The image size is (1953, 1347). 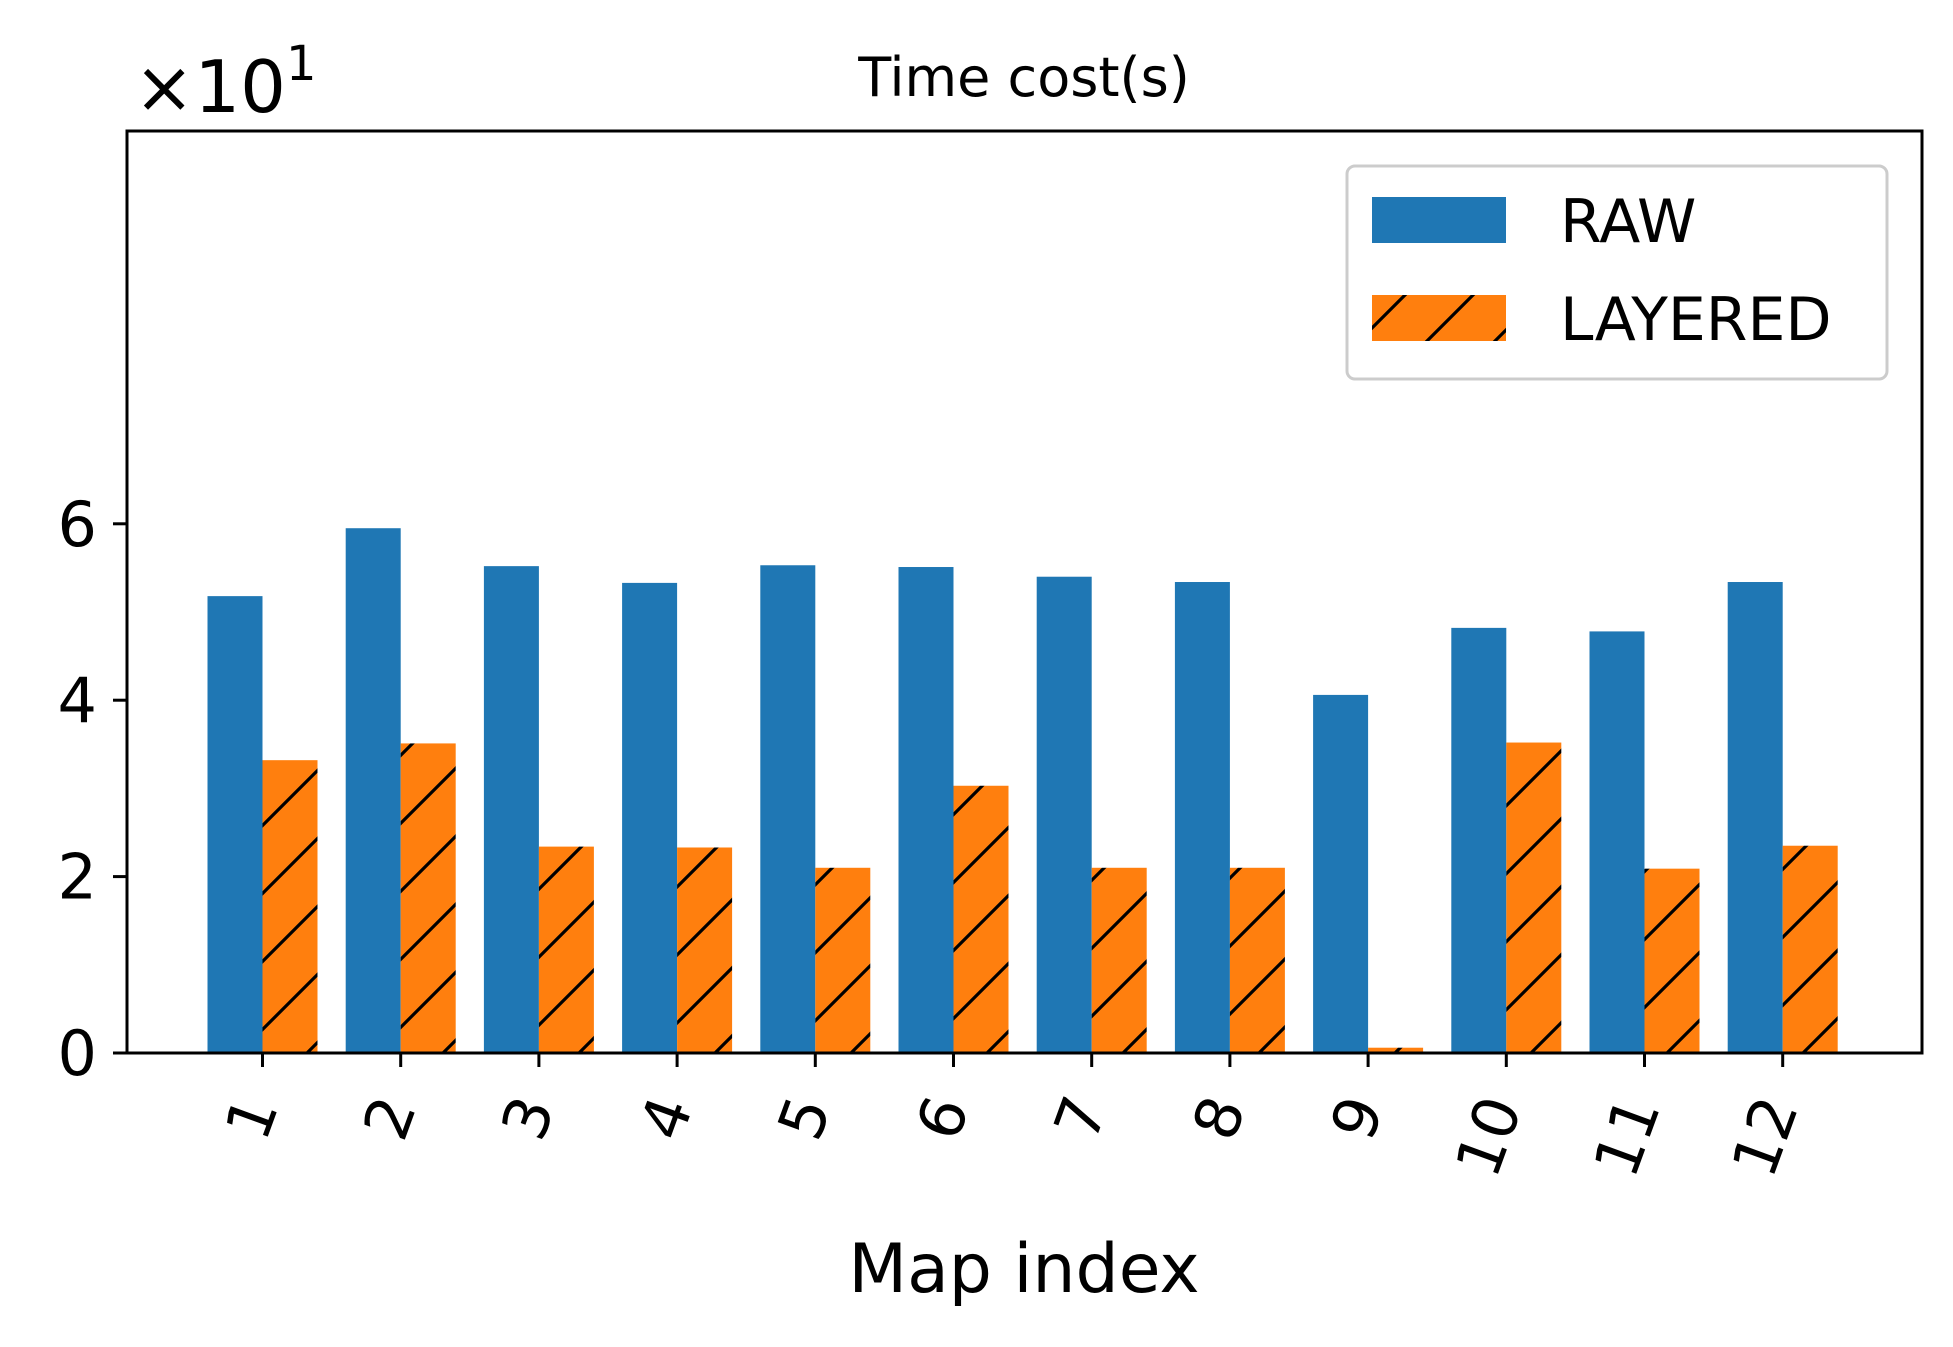 I want to click on scale-factor-label: ×10¹, so click(x=225, y=82).